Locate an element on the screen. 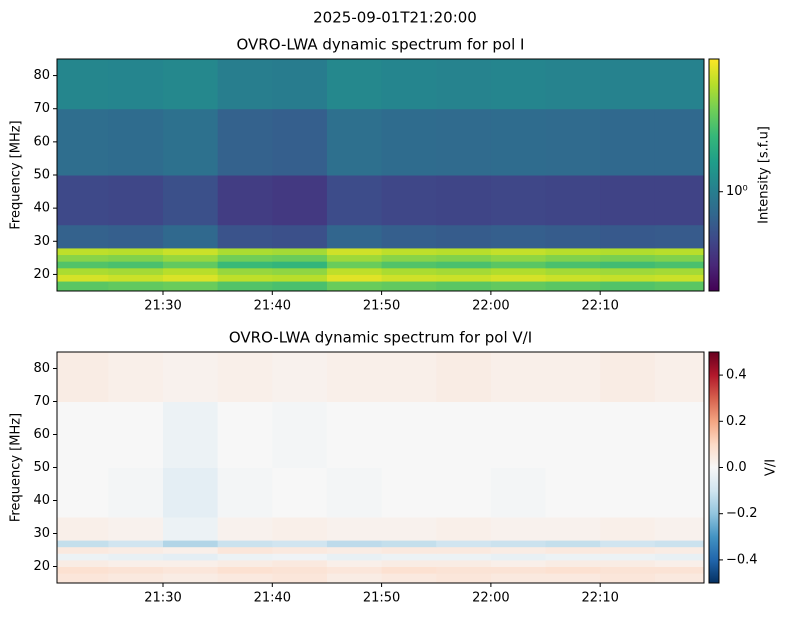  y-tick-label: 70 is located at coordinates (41, 401).